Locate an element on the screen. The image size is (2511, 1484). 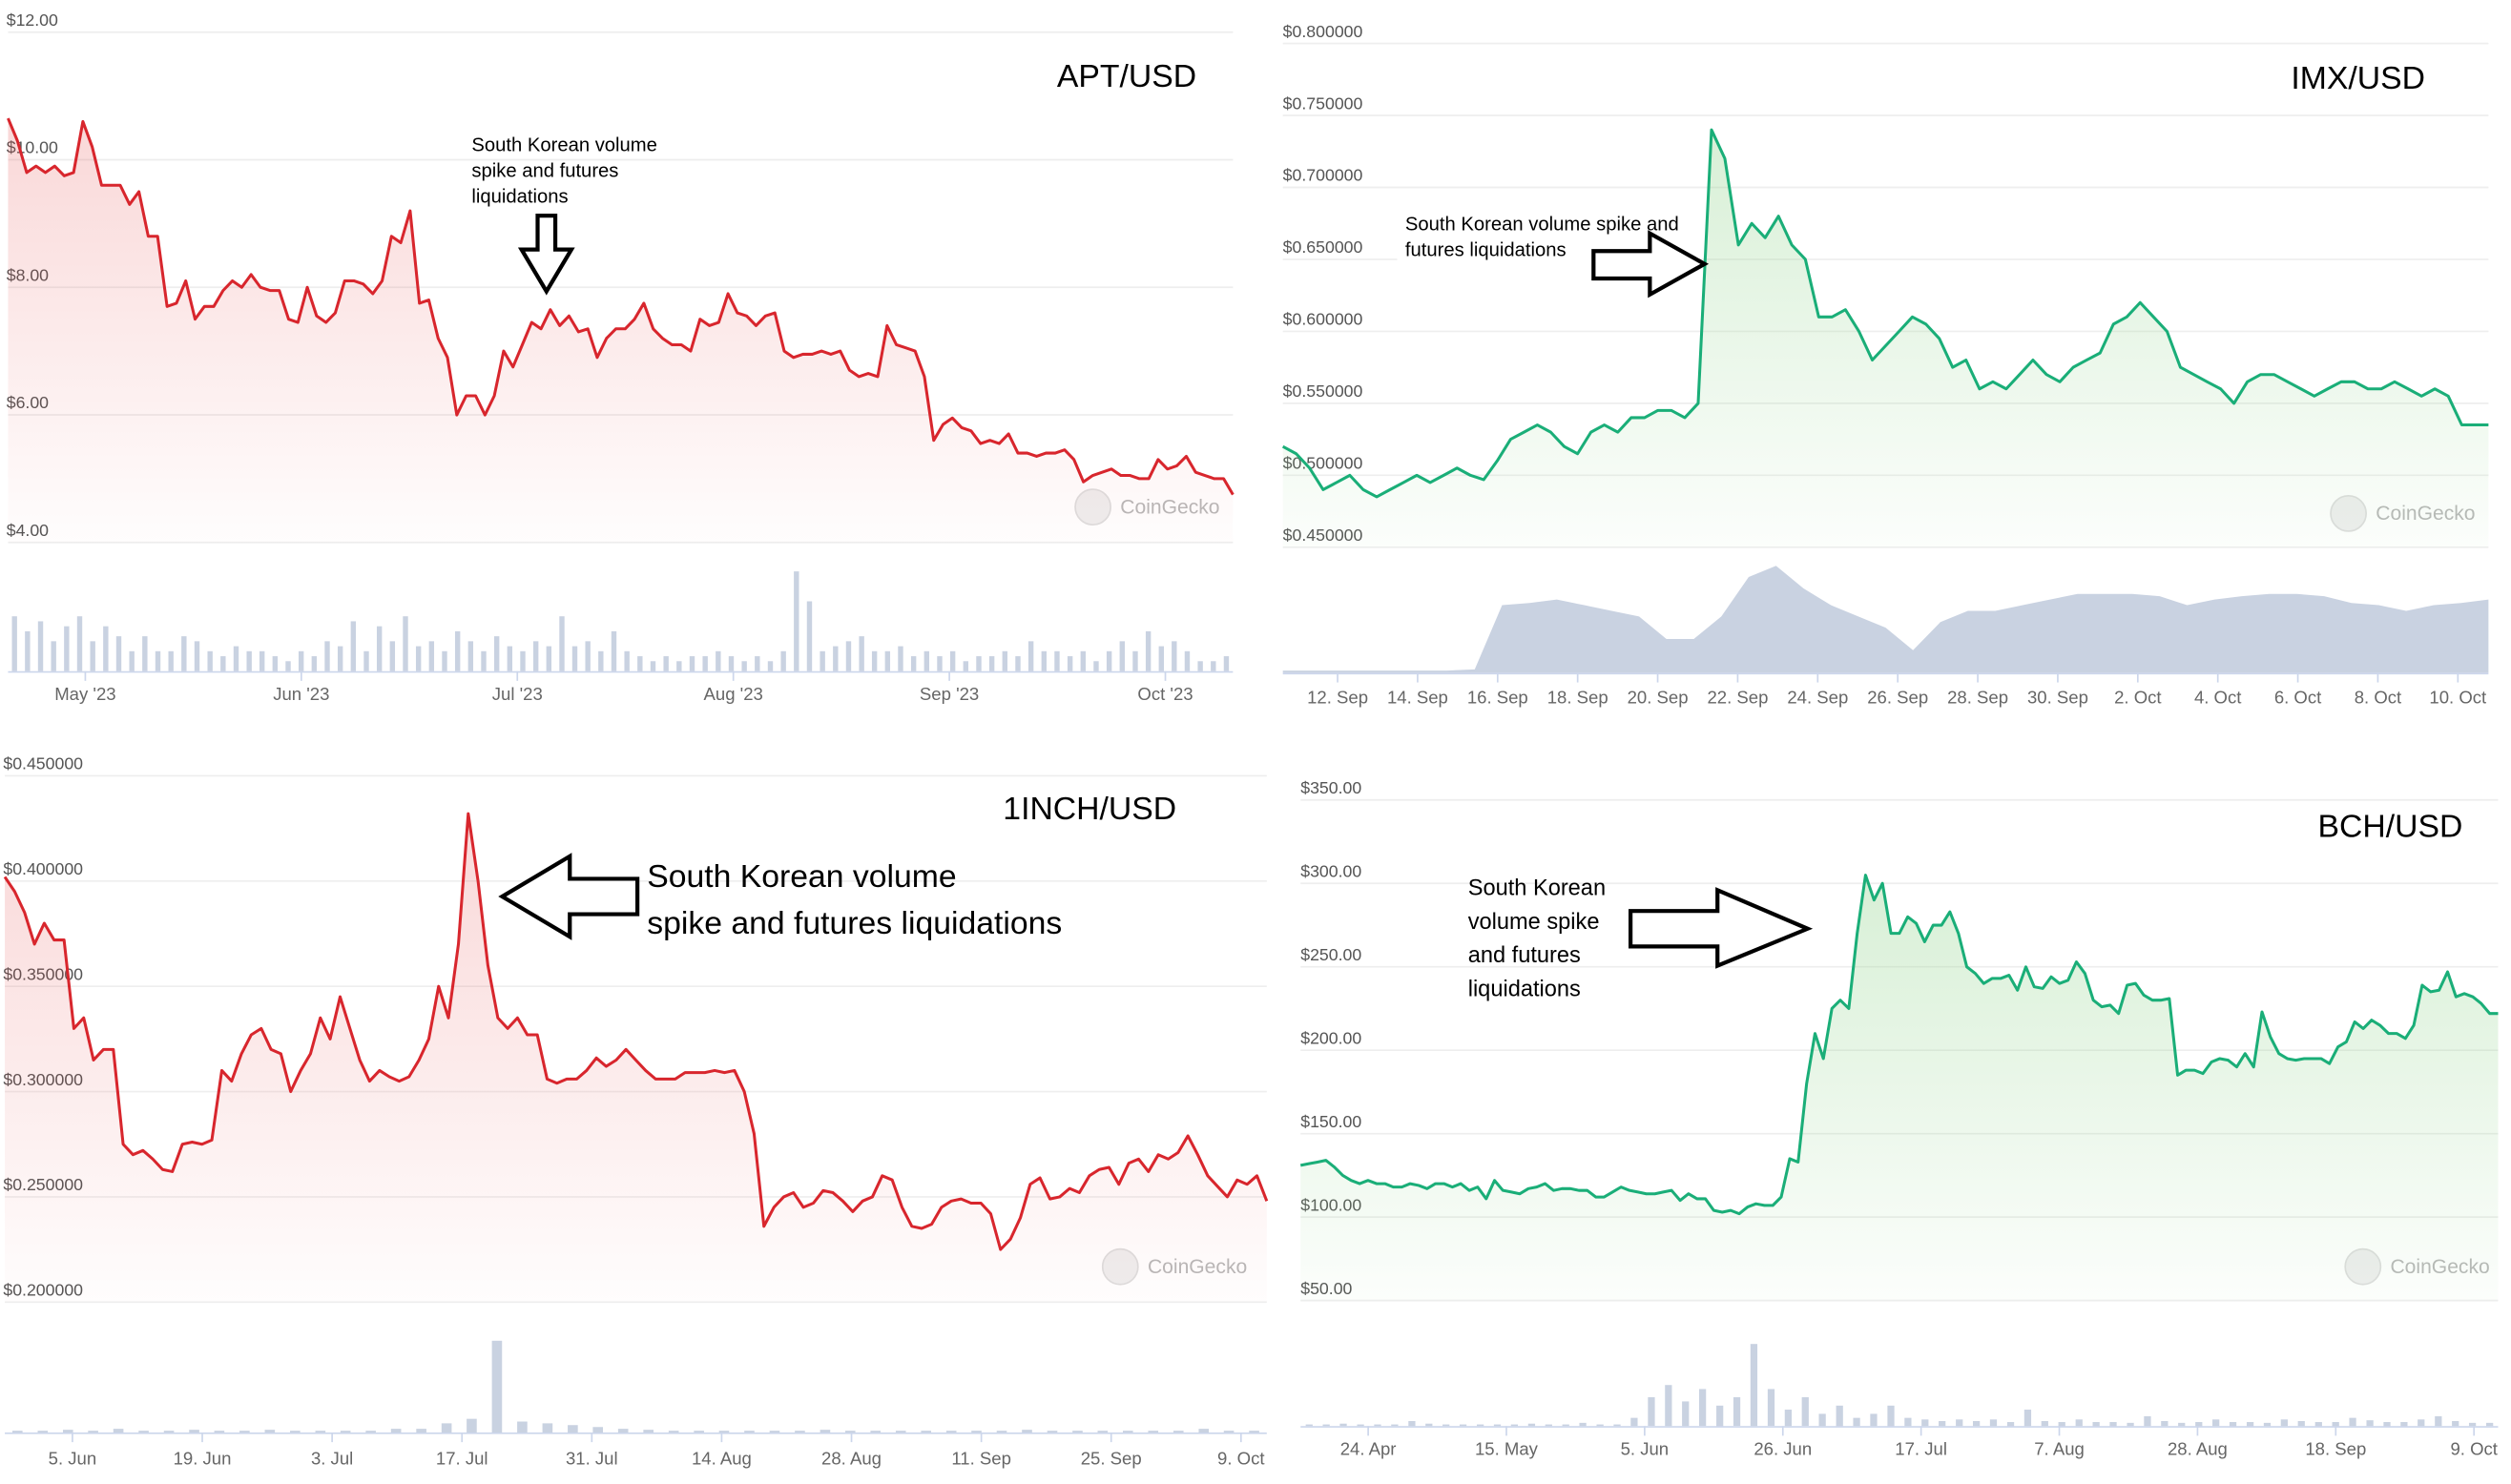
x-tick-label: 26. Jun is located at coordinates (1783, 1449).